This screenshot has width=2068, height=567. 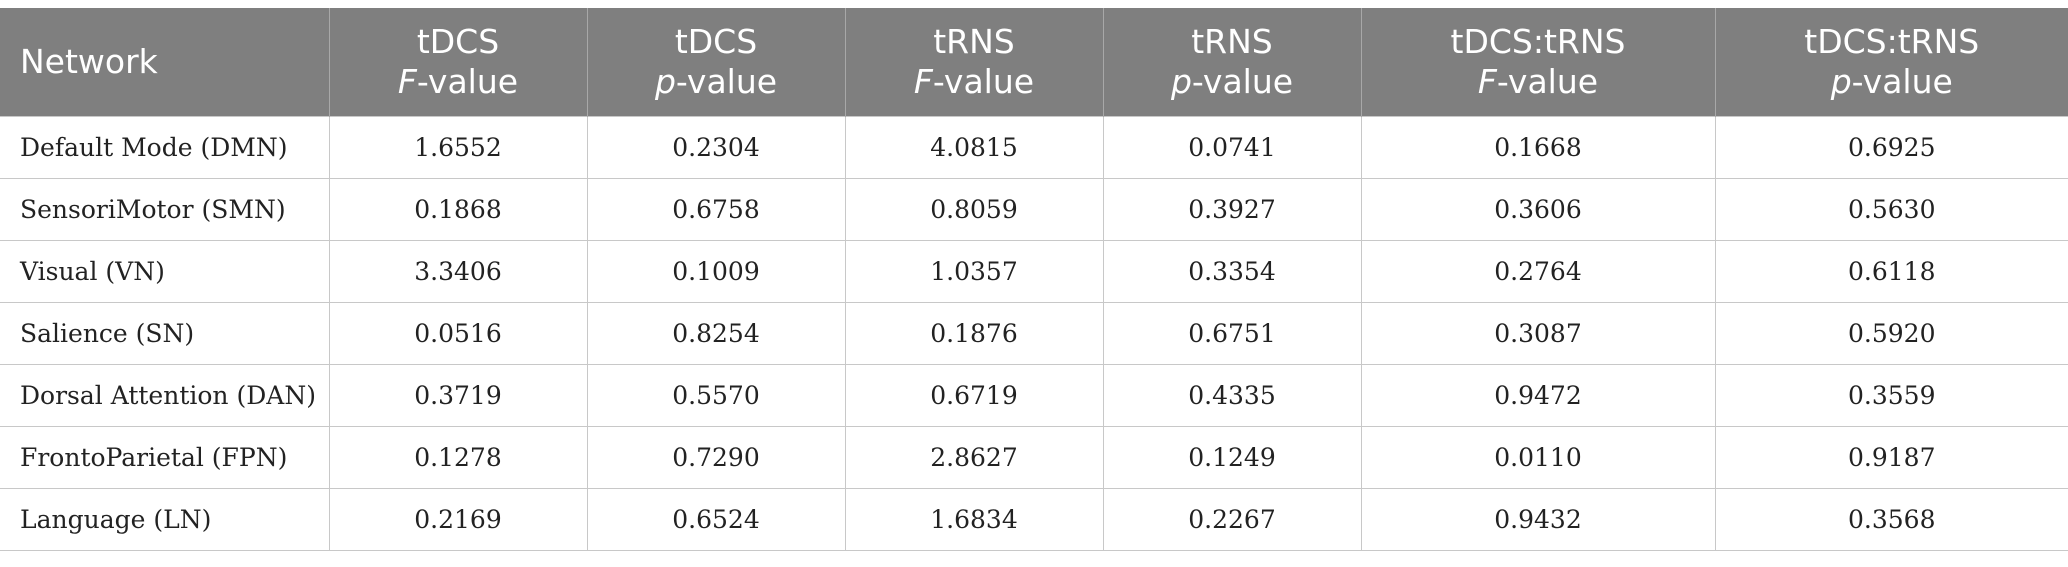 I want to click on interaction-p-value: 0.3559, so click(x=1891, y=395).